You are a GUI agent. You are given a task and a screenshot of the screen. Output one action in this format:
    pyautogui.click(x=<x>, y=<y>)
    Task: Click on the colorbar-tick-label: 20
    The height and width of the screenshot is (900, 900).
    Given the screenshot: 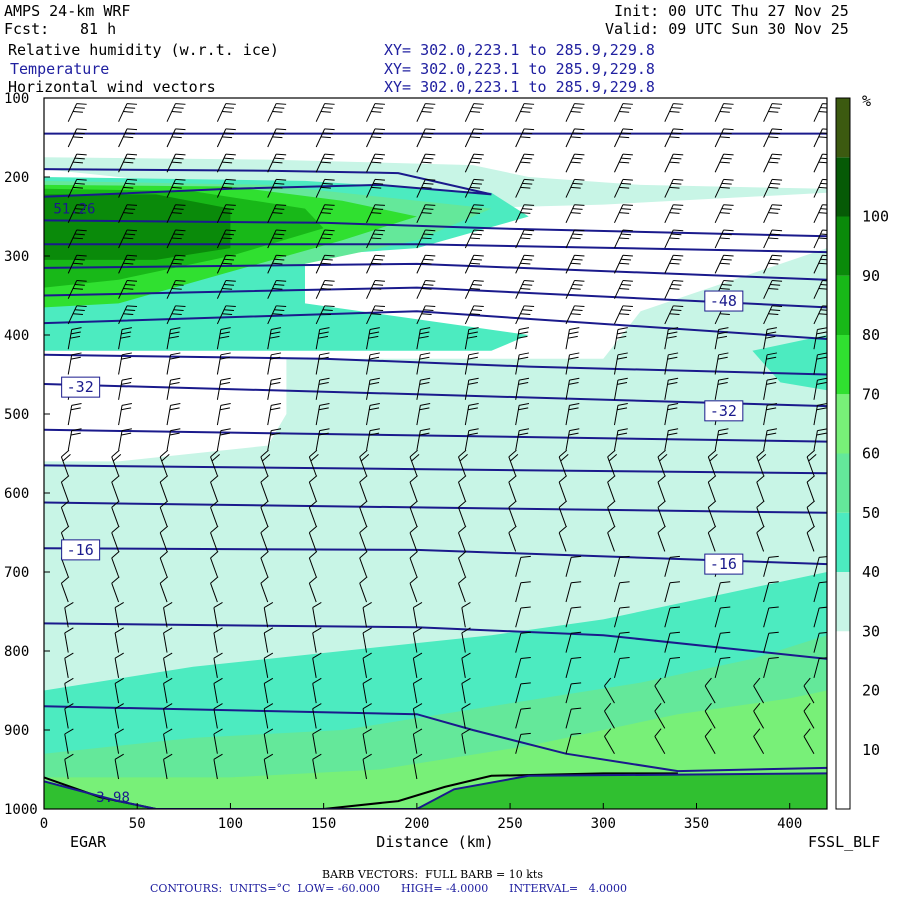 What is the action you would take?
    pyautogui.click(x=871, y=691)
    